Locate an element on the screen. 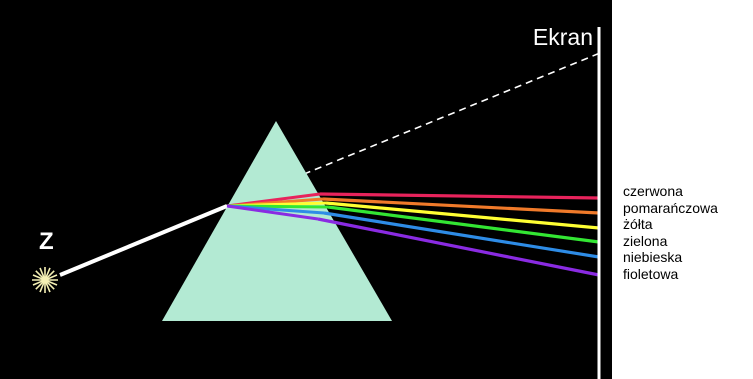 Image resolution: width=753 pixels, height=379 pixels. star-spoke is located at coordinates (45, 280).